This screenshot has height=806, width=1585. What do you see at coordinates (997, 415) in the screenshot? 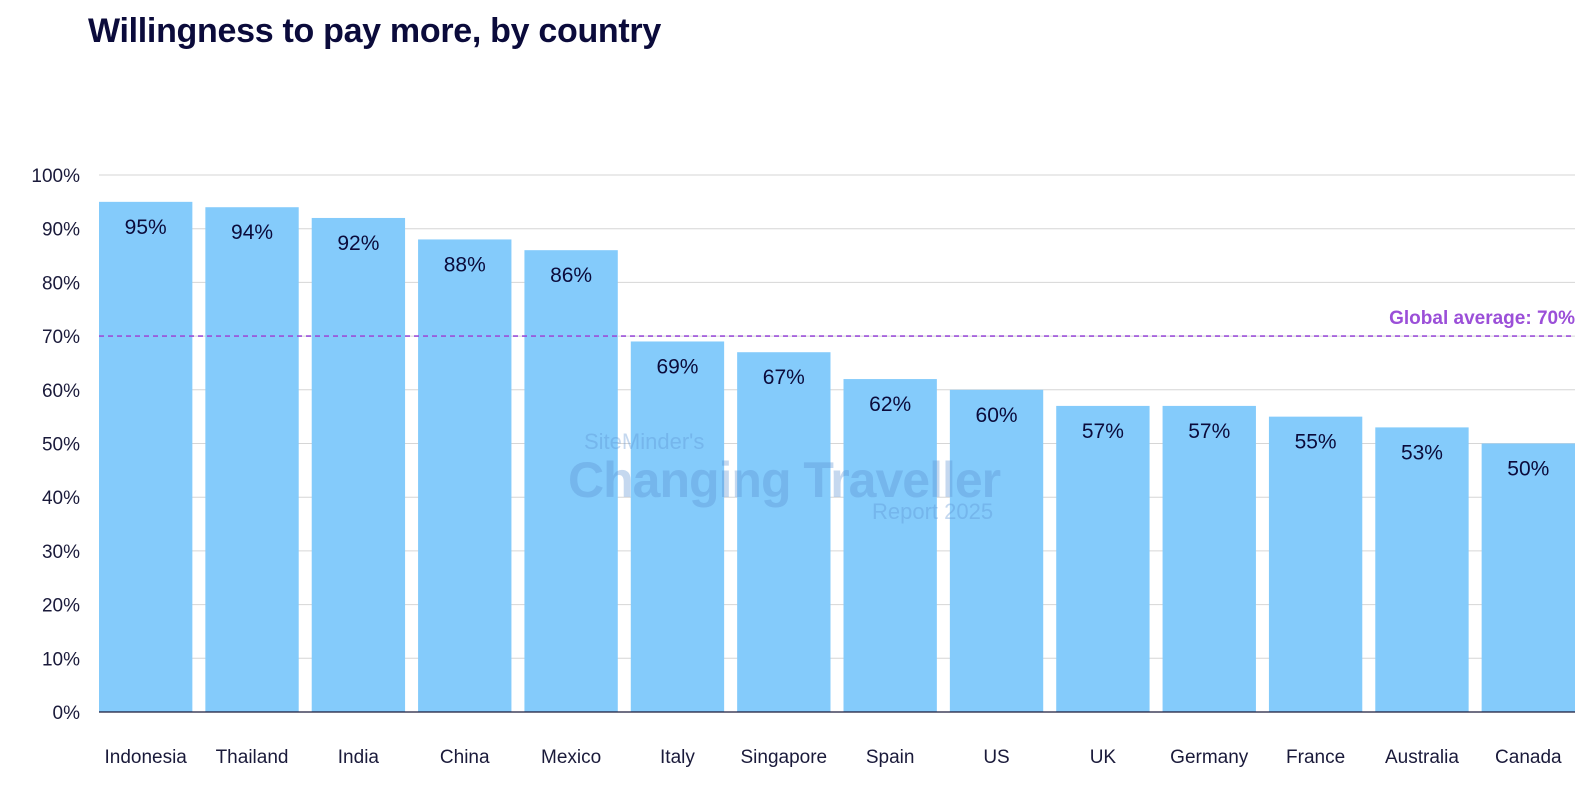
I see `bar-value-label: 60%` at bounding box center [997, 415].